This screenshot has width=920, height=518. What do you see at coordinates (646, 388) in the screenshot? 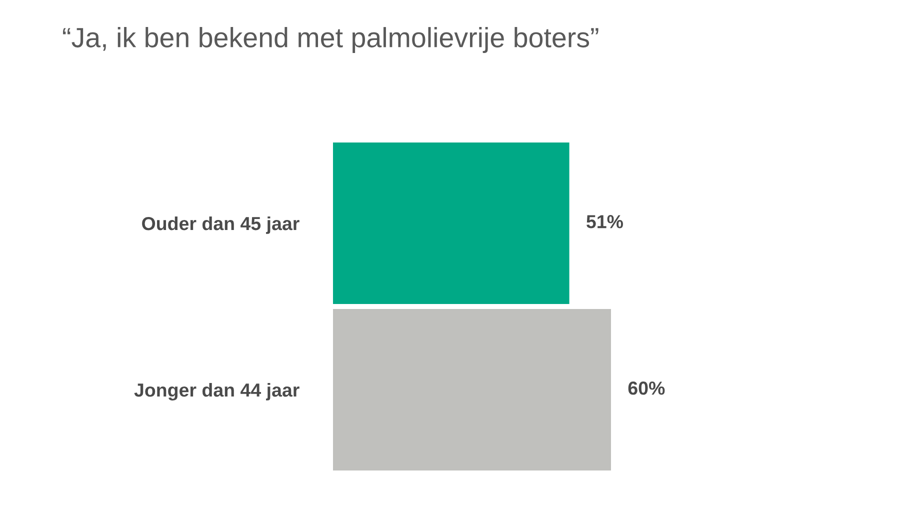
I see `data-label: 60%` at bounding box center [646, 388].